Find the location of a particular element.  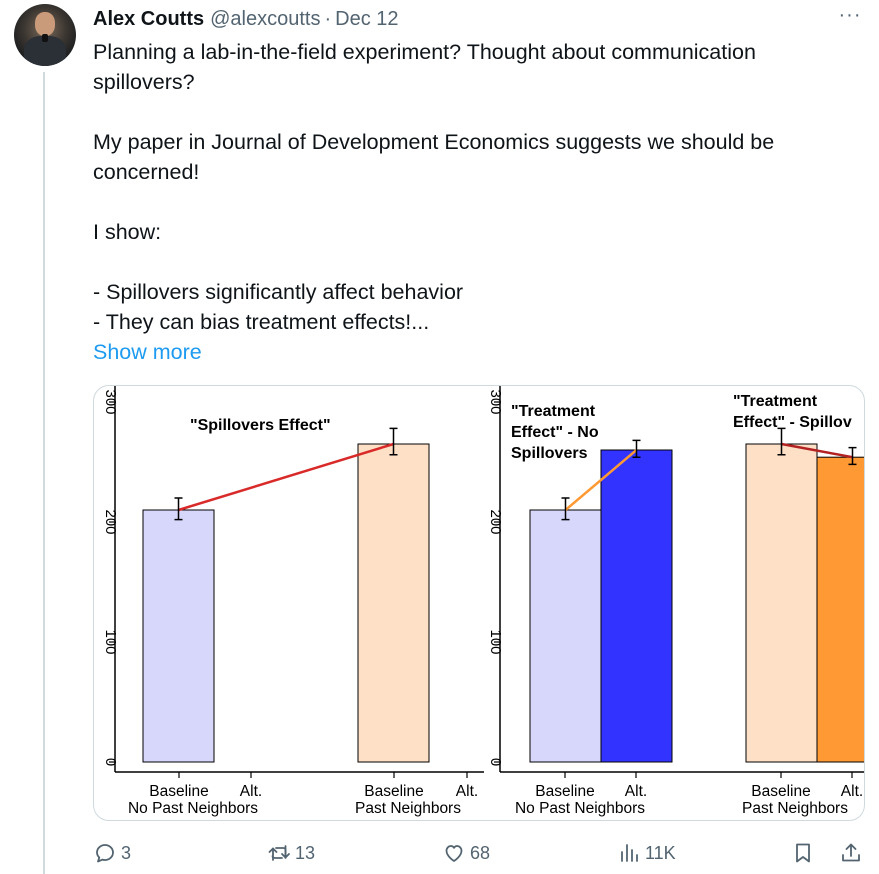

author-name: Alex Coutts is located at coordinates (149, 18).